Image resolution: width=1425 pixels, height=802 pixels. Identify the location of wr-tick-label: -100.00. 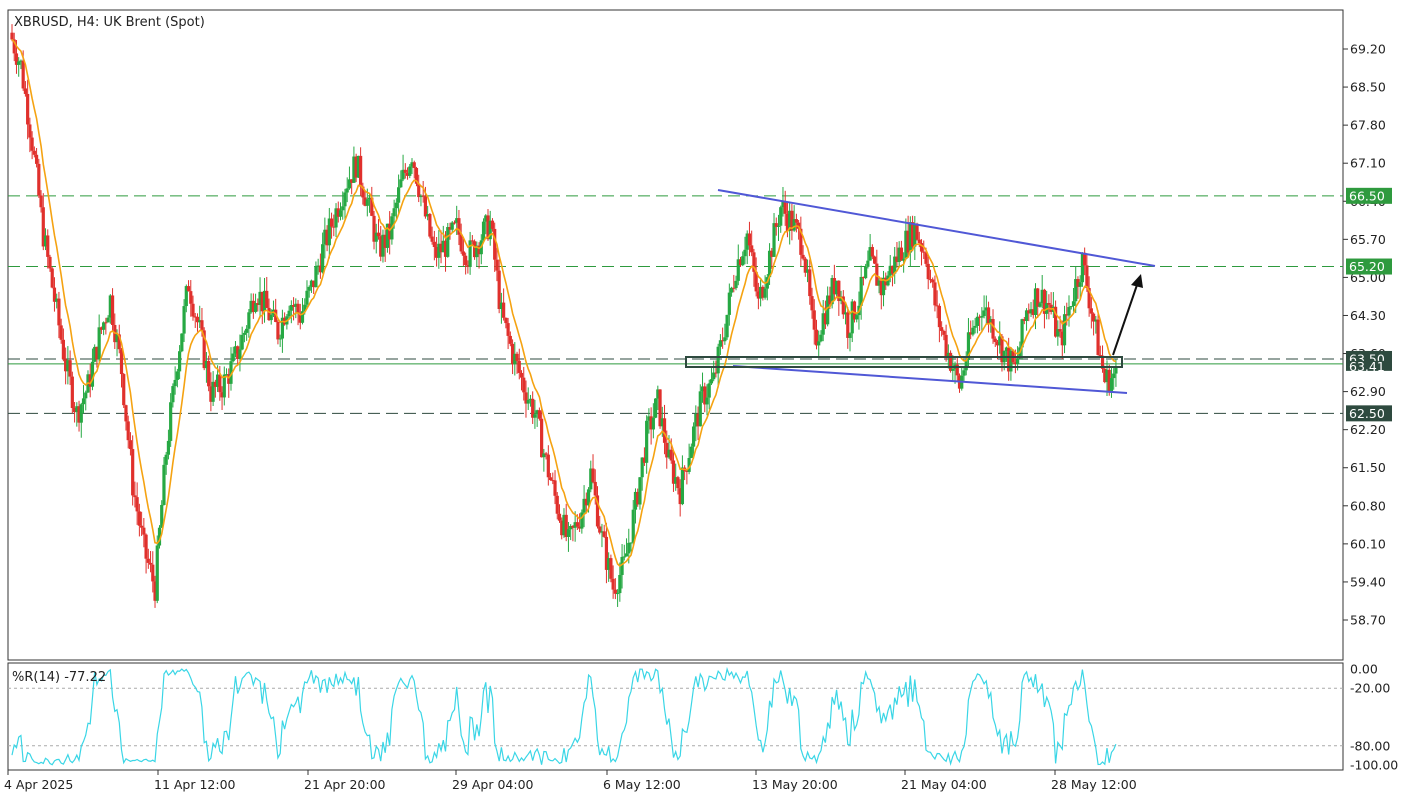
(1374, 765).